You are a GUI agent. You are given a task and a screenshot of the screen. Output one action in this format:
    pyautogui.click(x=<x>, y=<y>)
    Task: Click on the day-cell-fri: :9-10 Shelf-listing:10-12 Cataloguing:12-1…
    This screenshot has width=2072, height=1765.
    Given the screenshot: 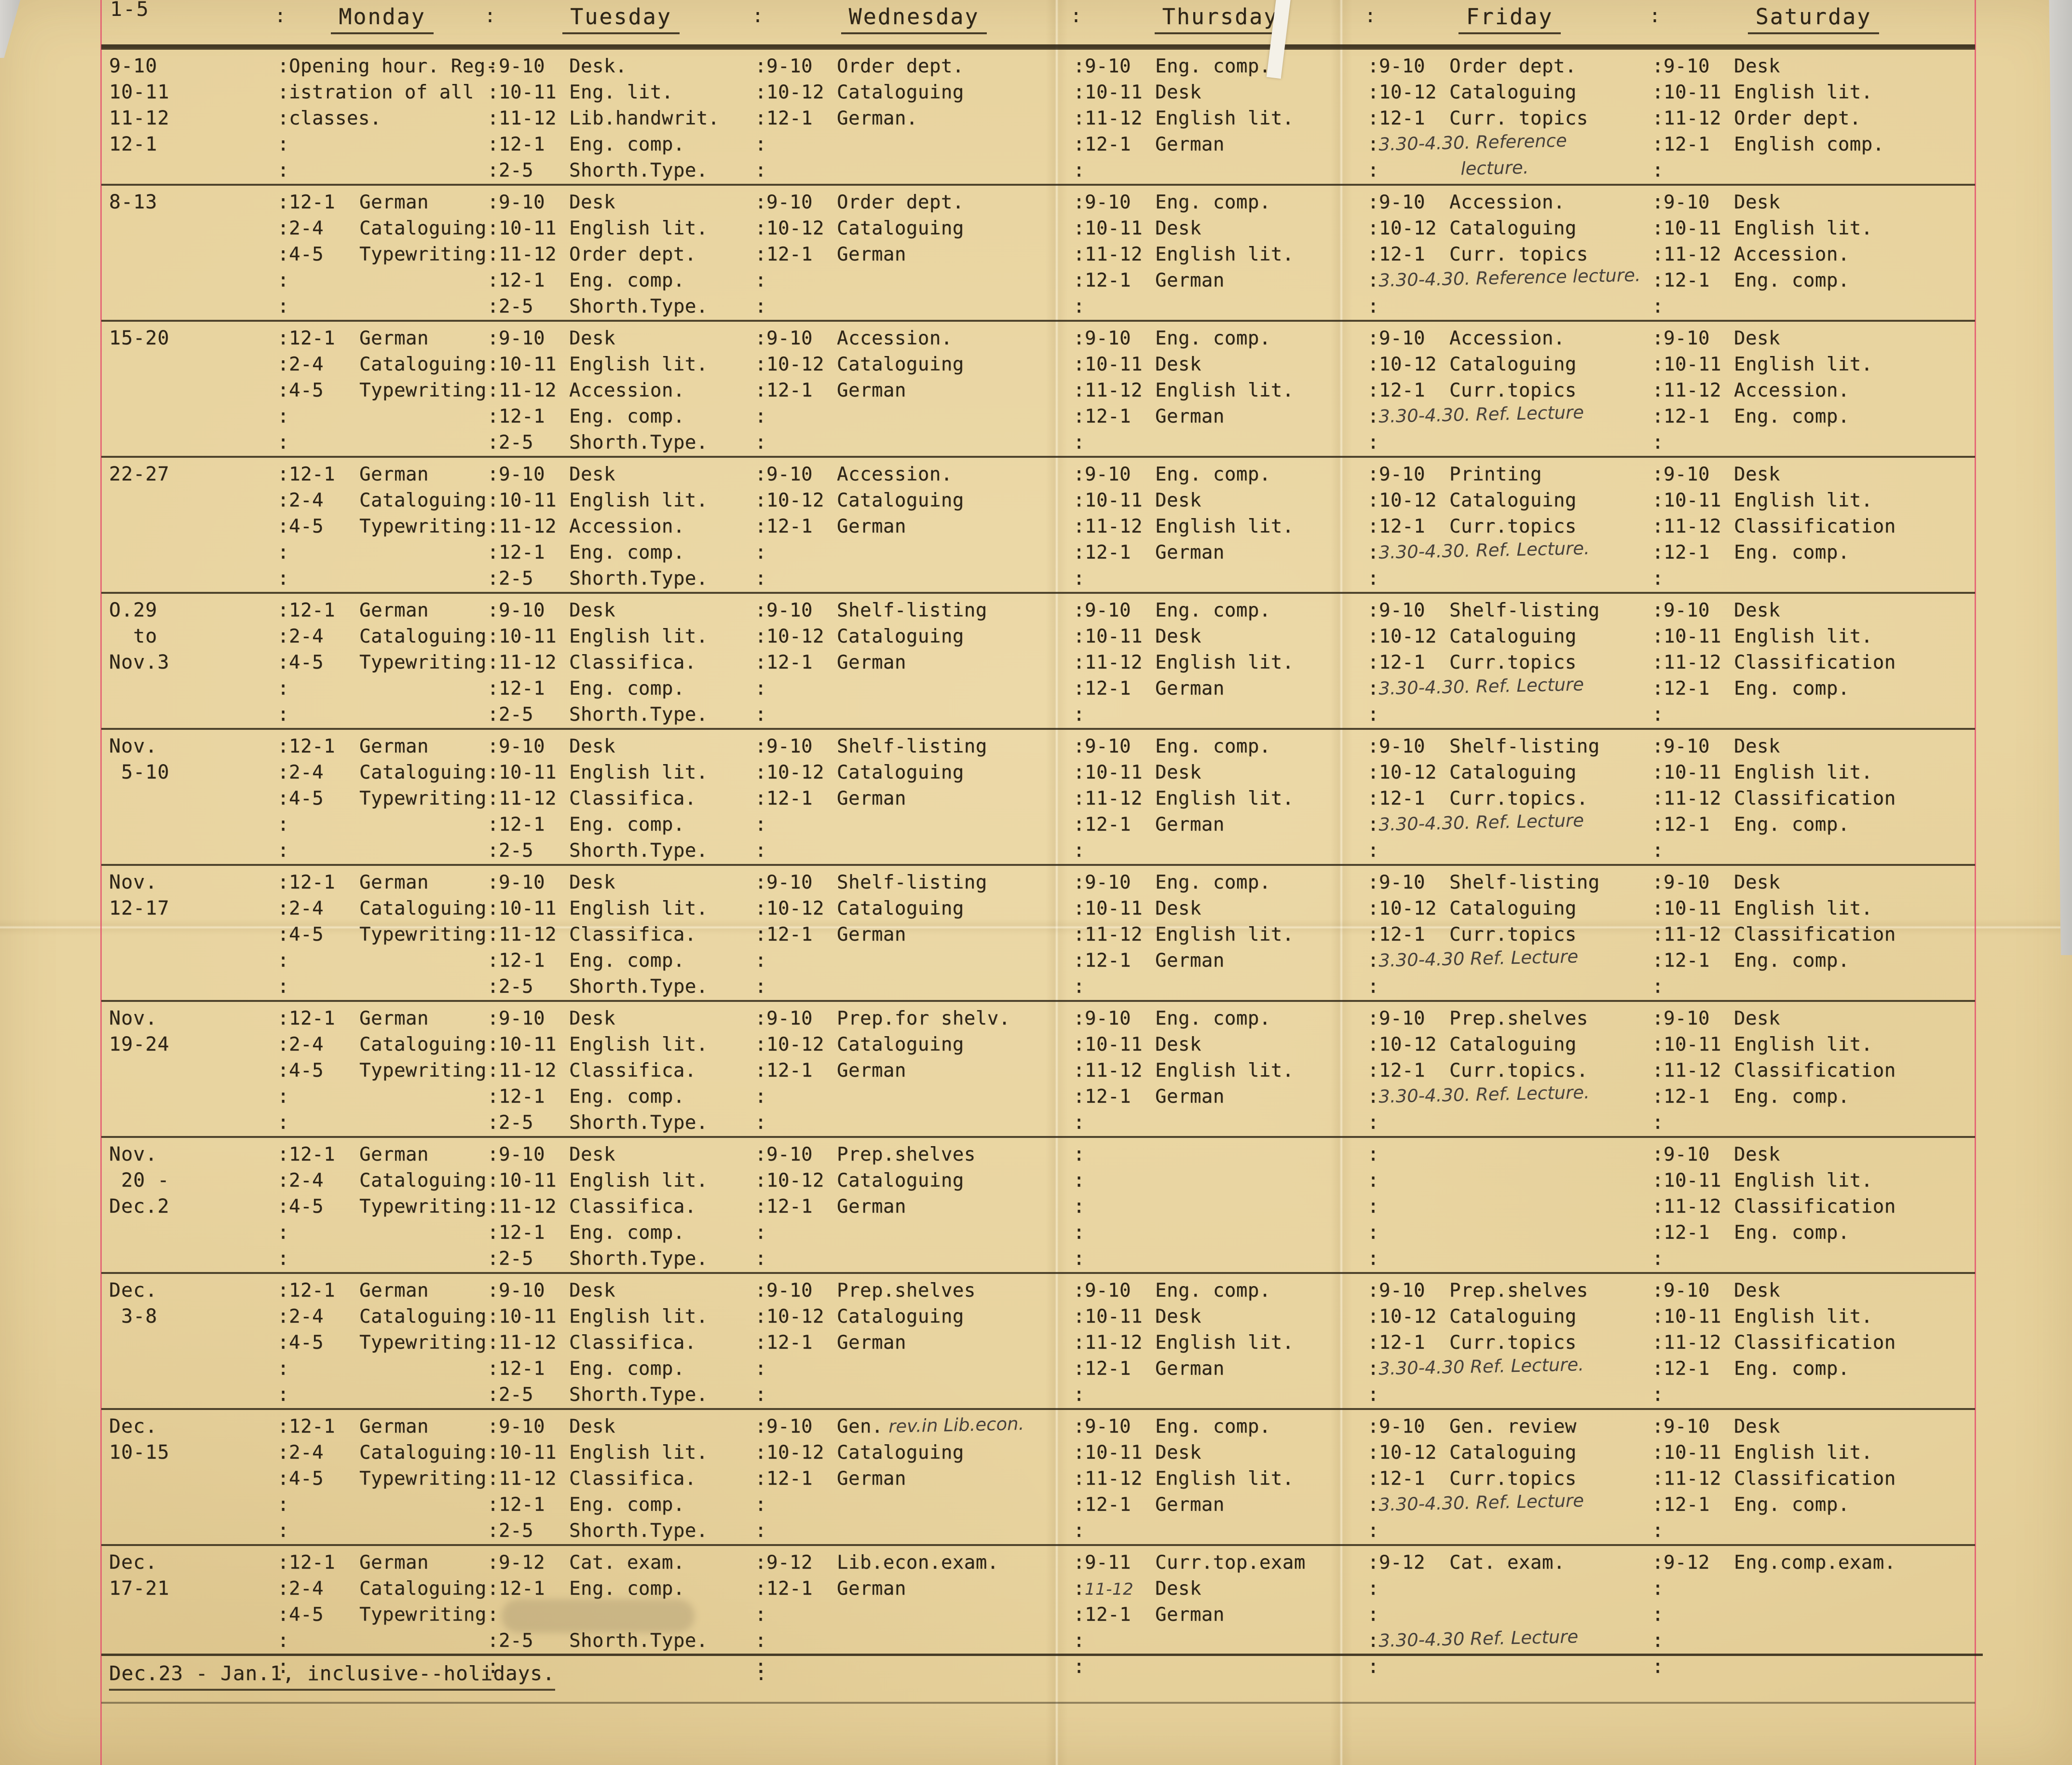 What is the action you would take?
    pyautogui.click(x=1509, y=661)
    